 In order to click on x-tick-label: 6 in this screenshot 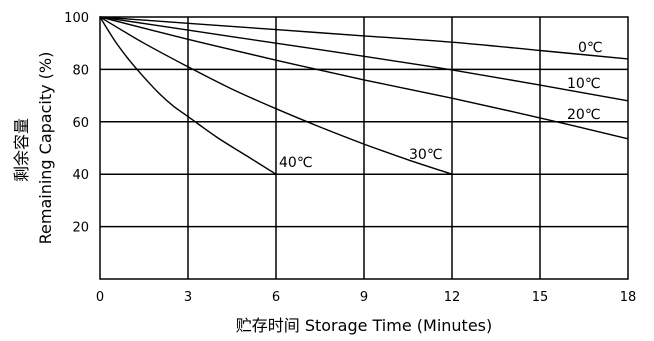, I will do `click(276, 297)`.